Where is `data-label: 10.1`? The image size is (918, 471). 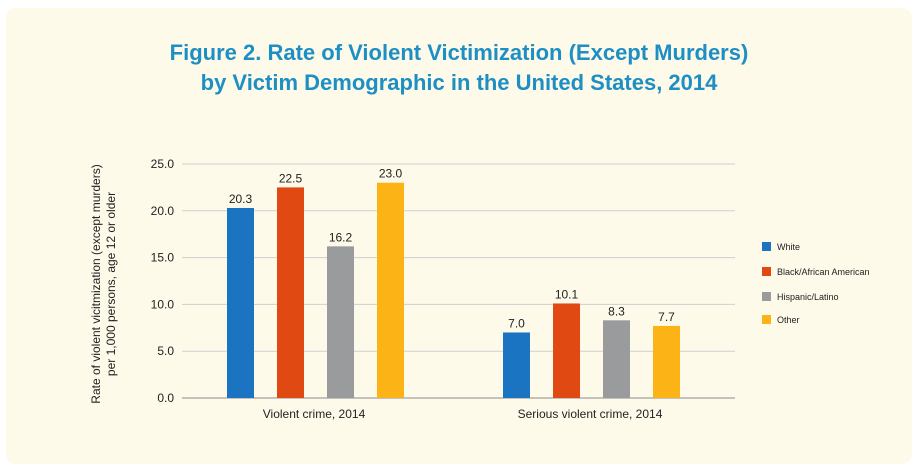 data-label: 10.1 is located at coordinates (567, 294).